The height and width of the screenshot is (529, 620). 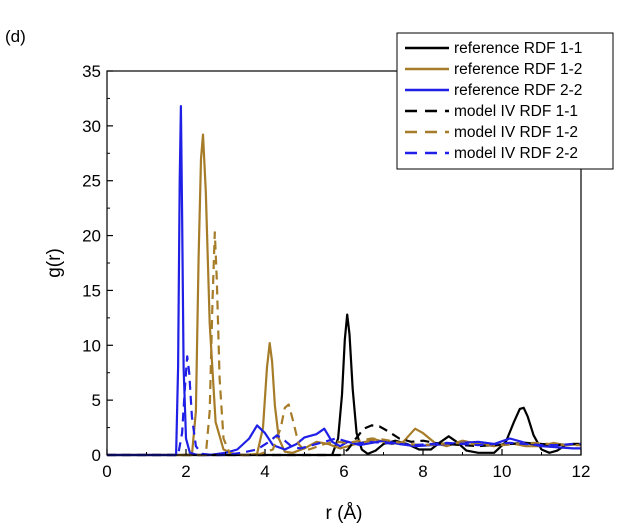 I want to click on x-tick-label-0: 0, so click(x=106, y=471).